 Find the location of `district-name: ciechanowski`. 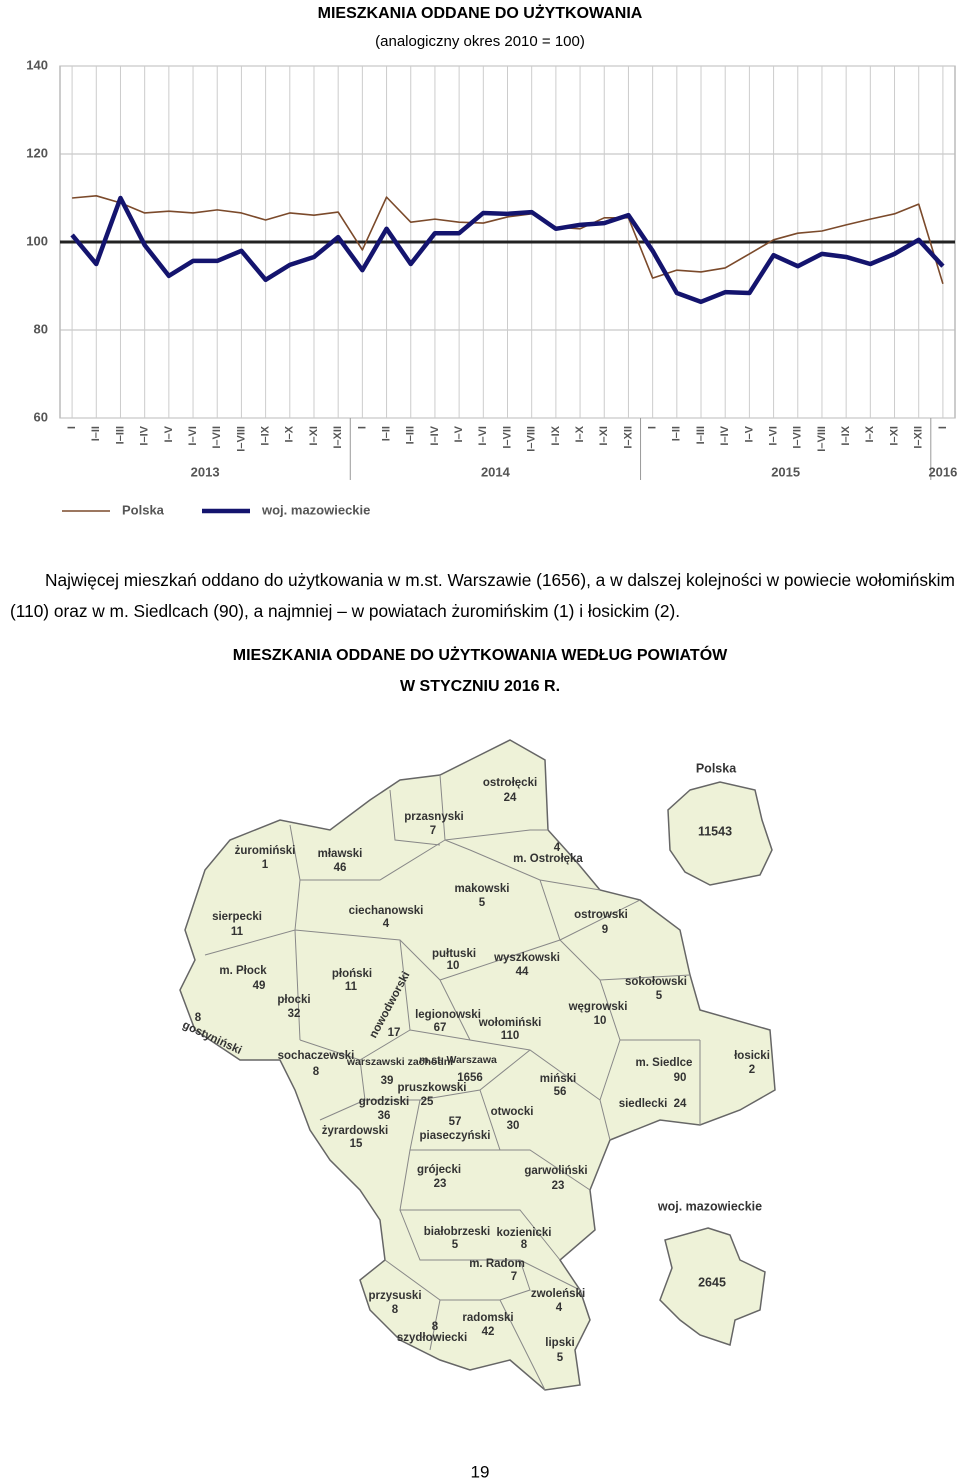

district-name: ciechanowski is located at coordinates (386, 911).